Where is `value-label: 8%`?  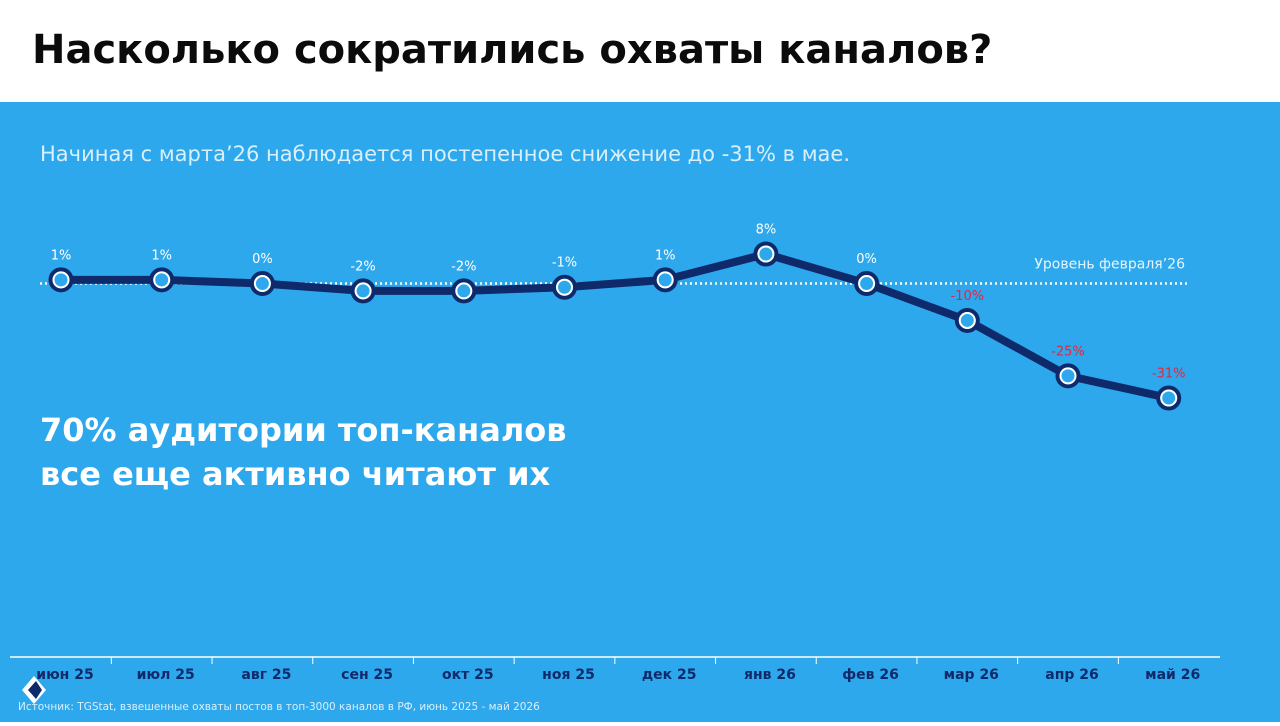 value-label: 8% is located at coordinates (766, 230).